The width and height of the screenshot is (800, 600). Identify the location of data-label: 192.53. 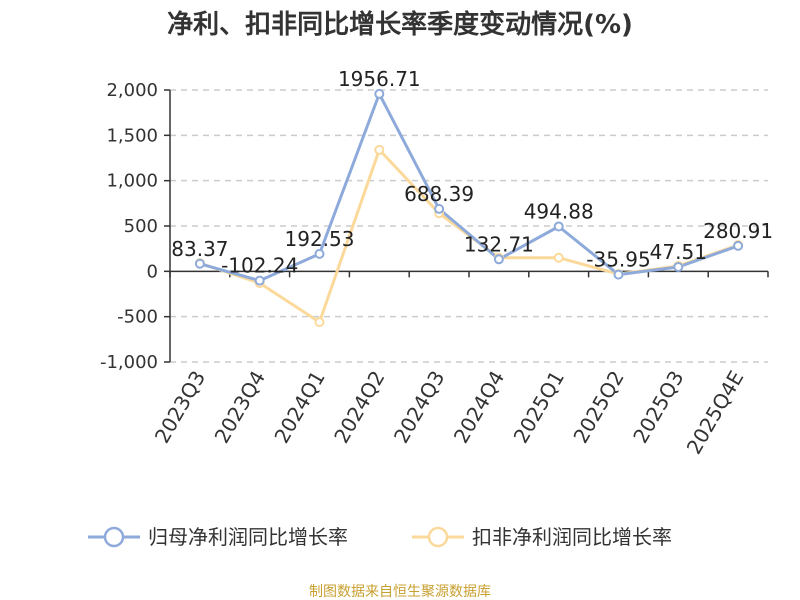
(320, 239).